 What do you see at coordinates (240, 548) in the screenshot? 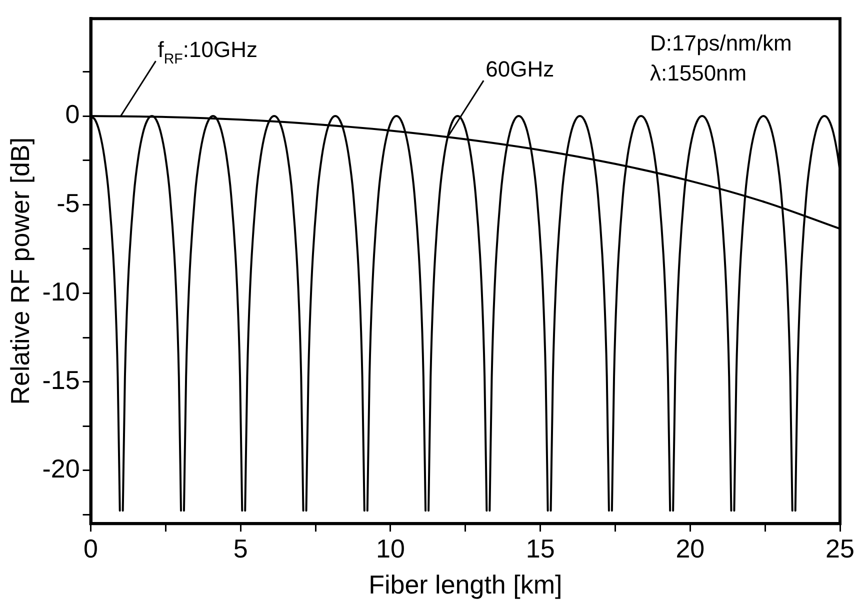
I see `x-tick-label: 5` at bounding box center [240, 548].